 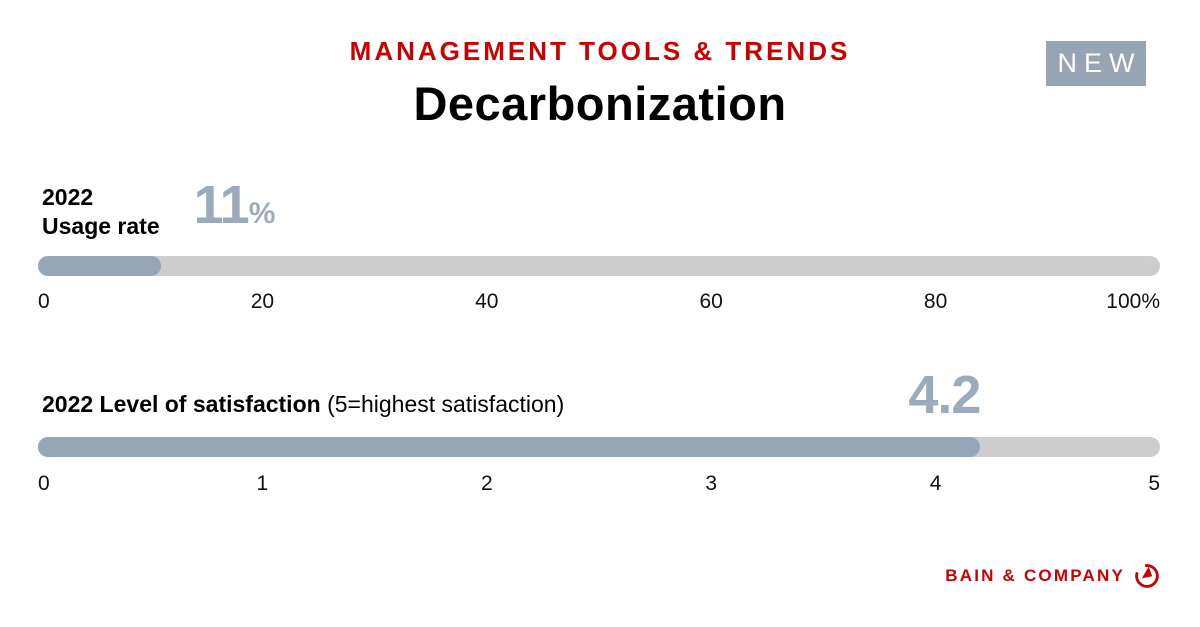 I want to click on axis-tick: 60, so click(x=711, y=301).